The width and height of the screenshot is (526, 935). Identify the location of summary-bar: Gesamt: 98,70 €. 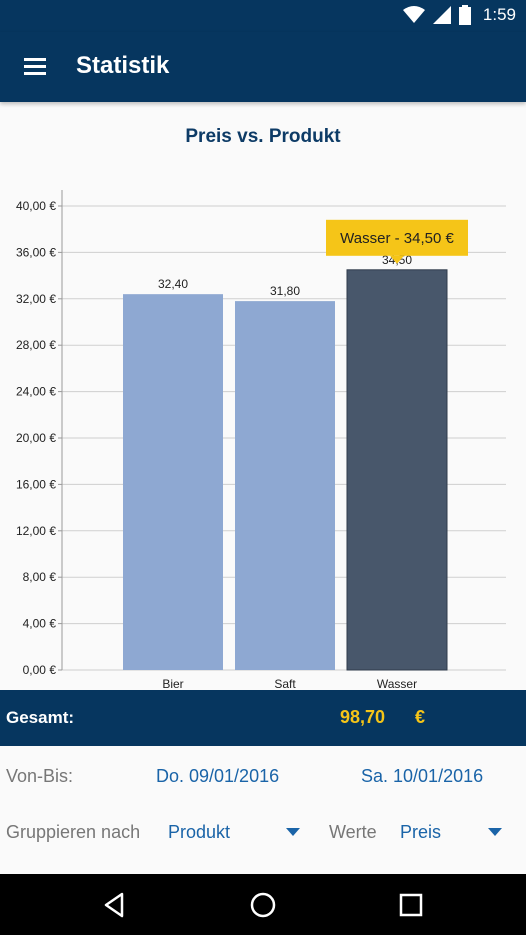
(263, 718).